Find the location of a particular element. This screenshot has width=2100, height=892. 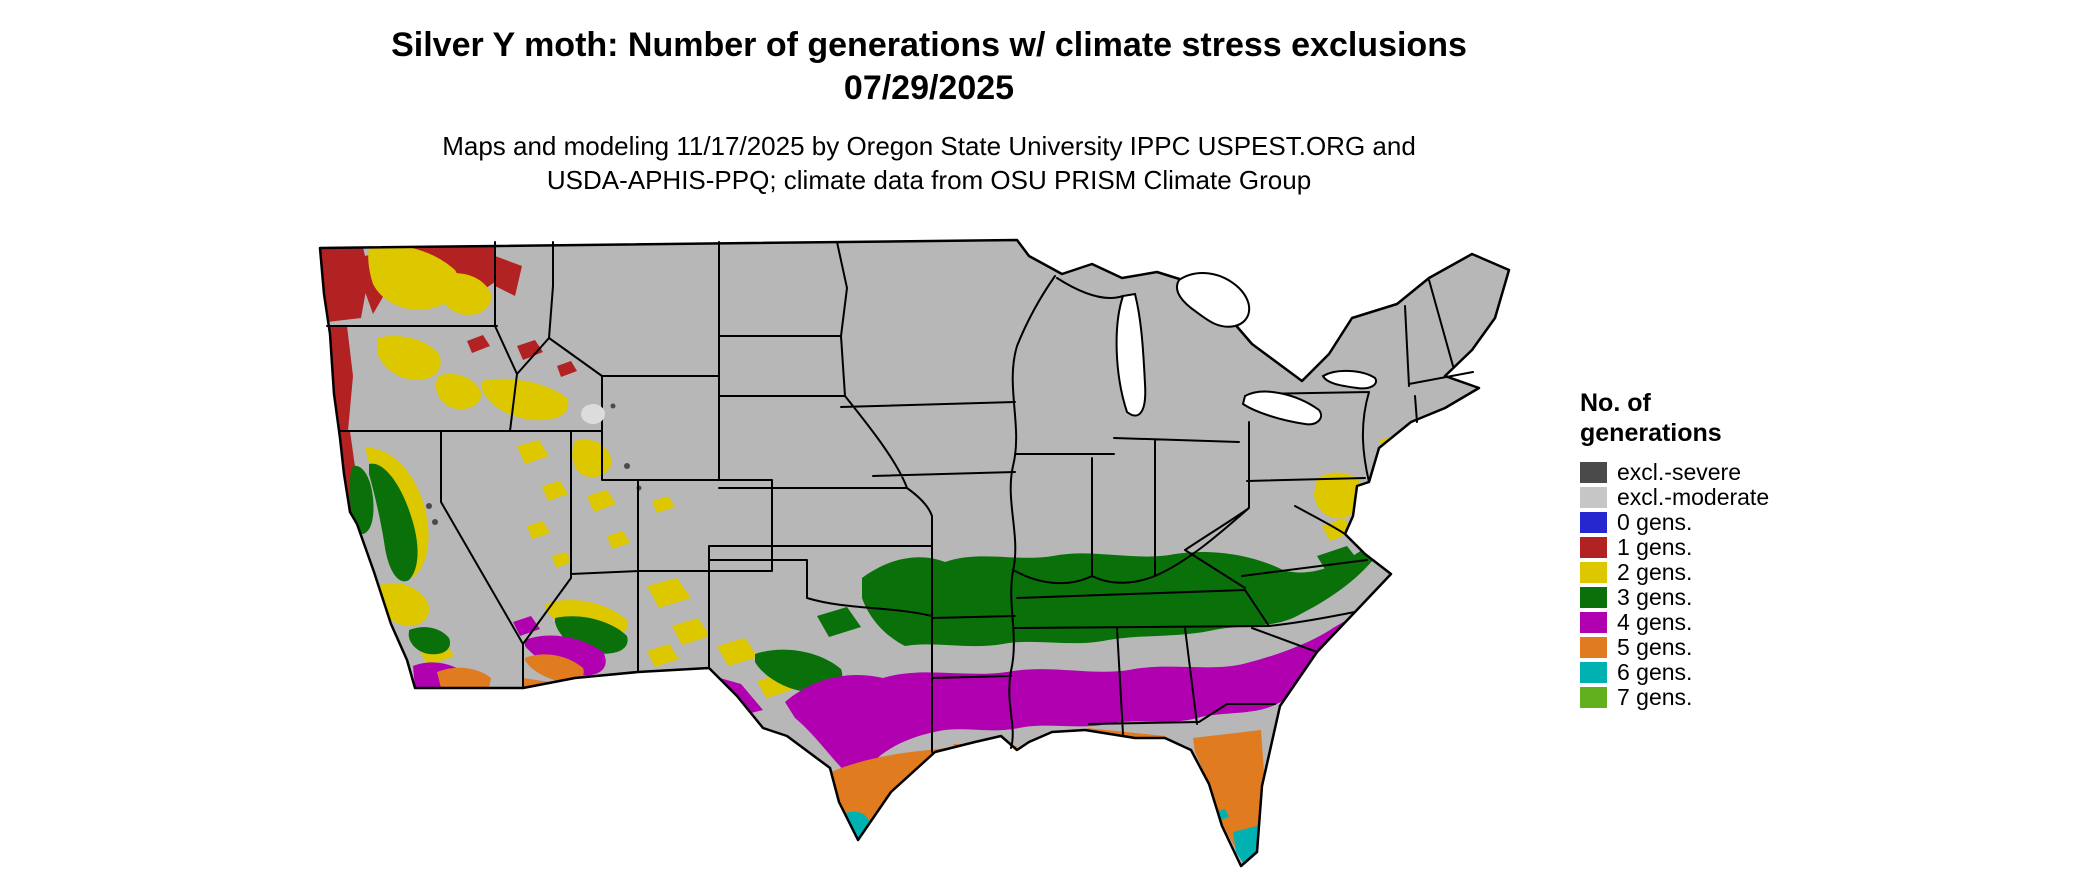

legend-label: excl.-severe is located at coordinates (1679, 472).